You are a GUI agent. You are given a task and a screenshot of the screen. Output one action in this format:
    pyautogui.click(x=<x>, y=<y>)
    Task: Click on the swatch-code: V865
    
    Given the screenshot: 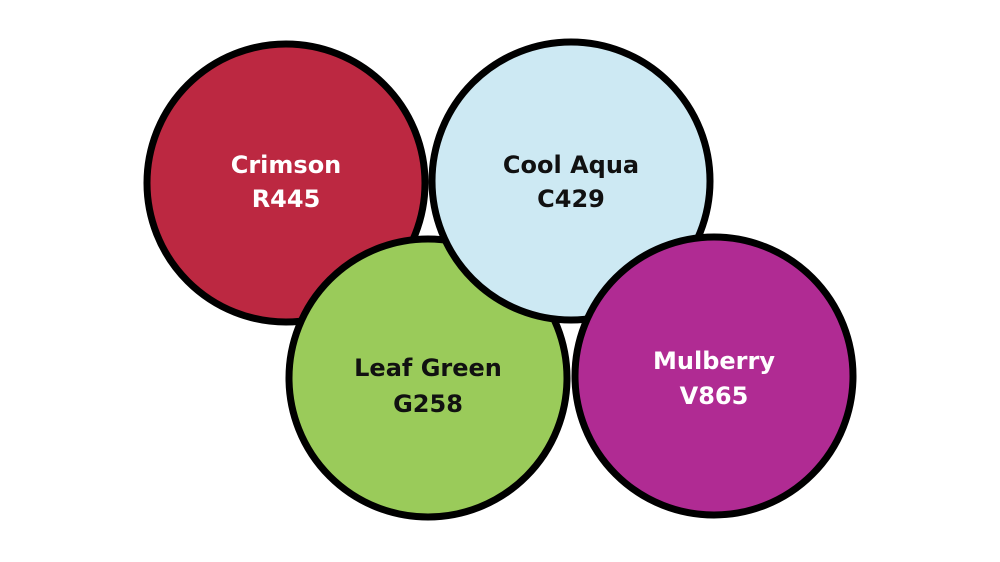 What is the action you would take?
    pyautogui.click(x=714, y=396)
    